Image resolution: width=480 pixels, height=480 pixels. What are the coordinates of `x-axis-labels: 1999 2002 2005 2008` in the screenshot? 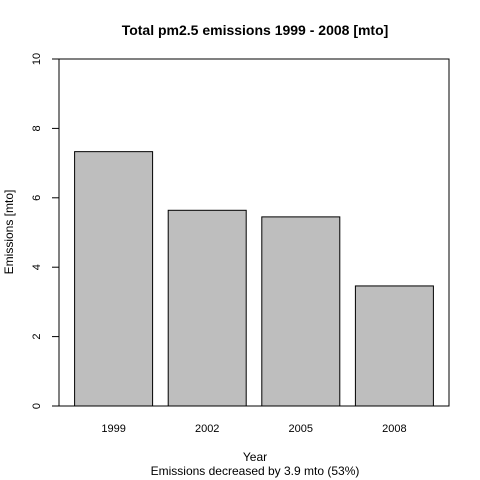 It's located at (253, 429).